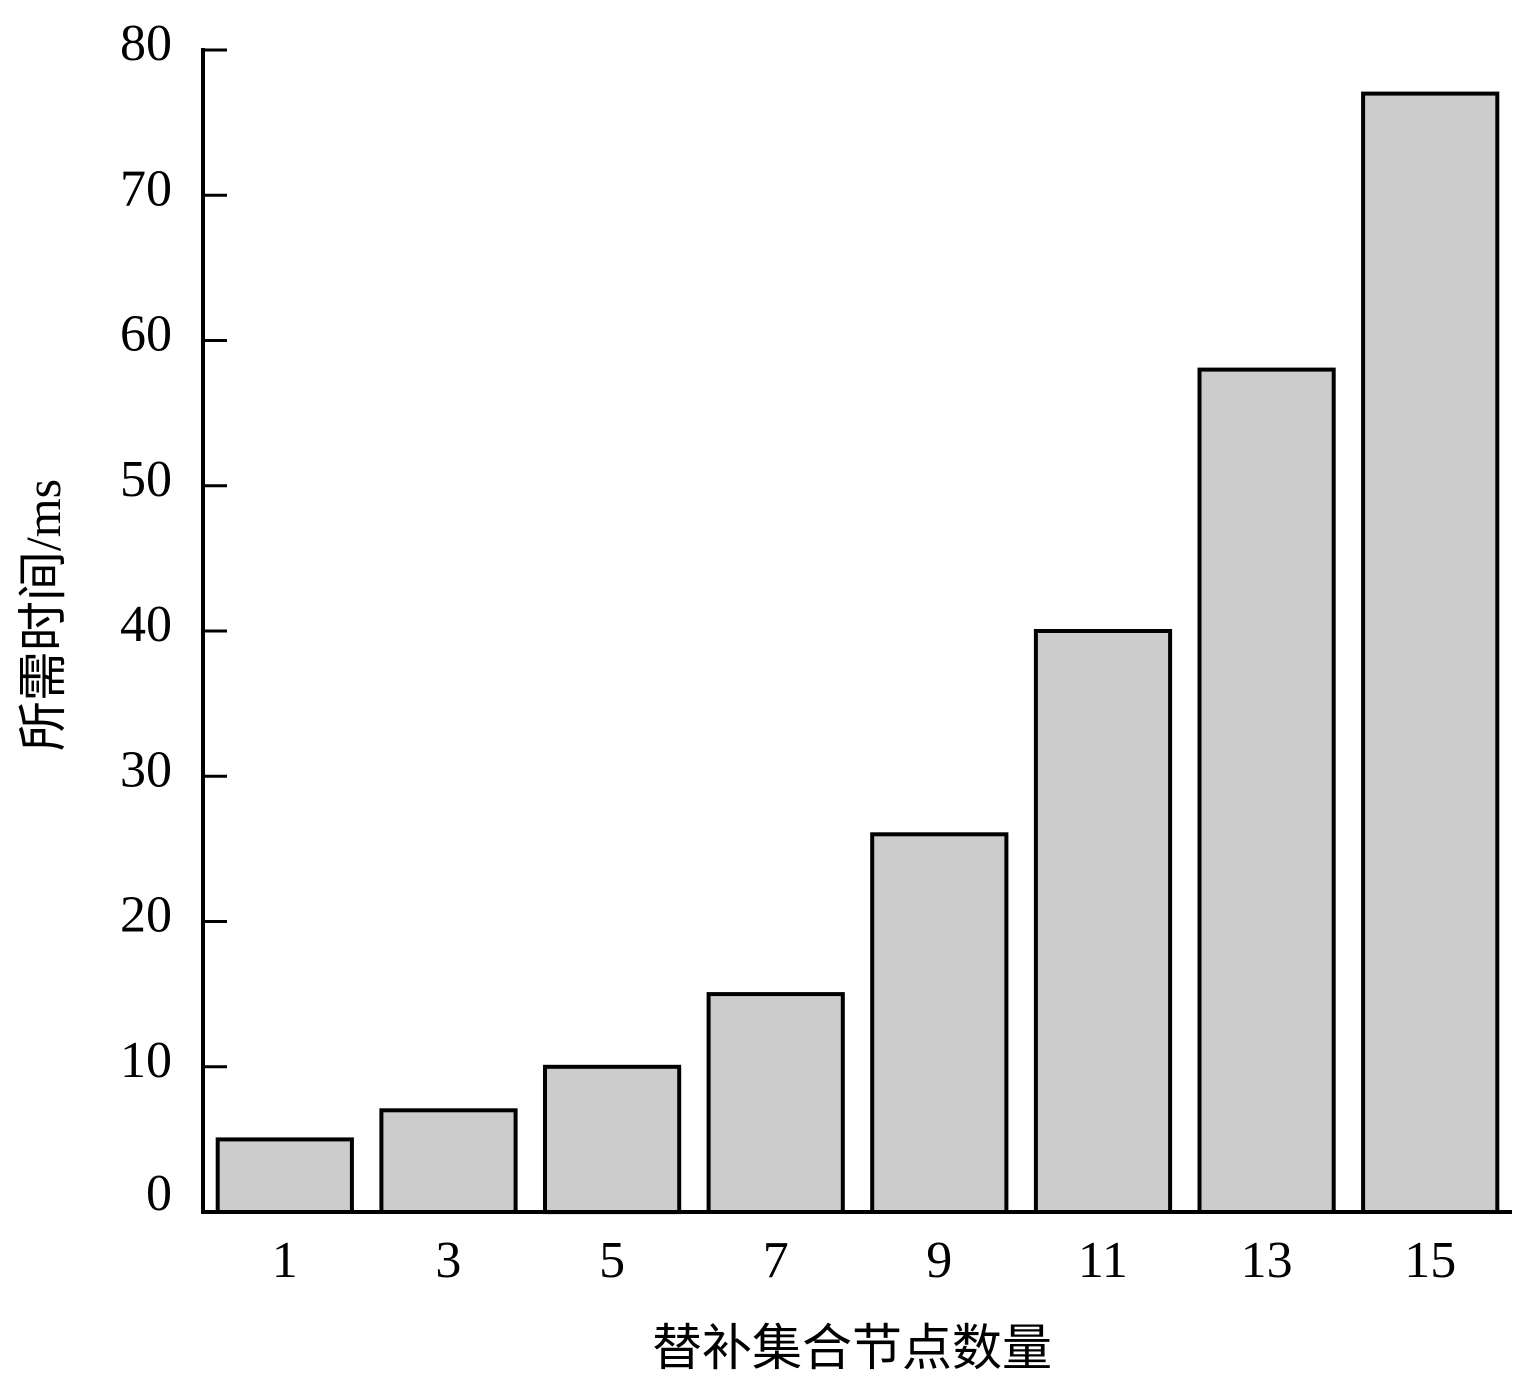  What do you see at coordinates (1267, 1260) in the screenshot?
I see `x-tick-label-13: 13` at bounding box center [1267, 1260].